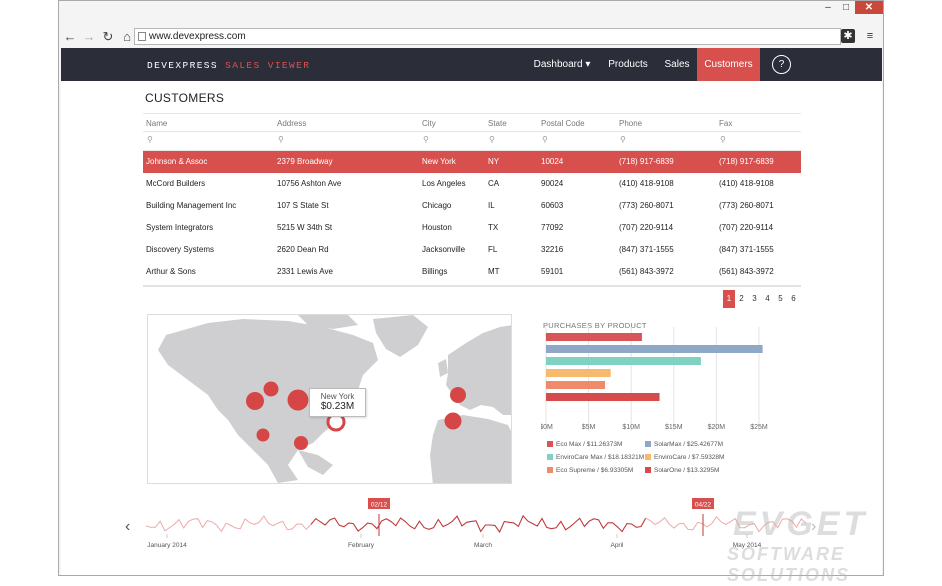  I want to click on marker-houston, so click(263, 435).